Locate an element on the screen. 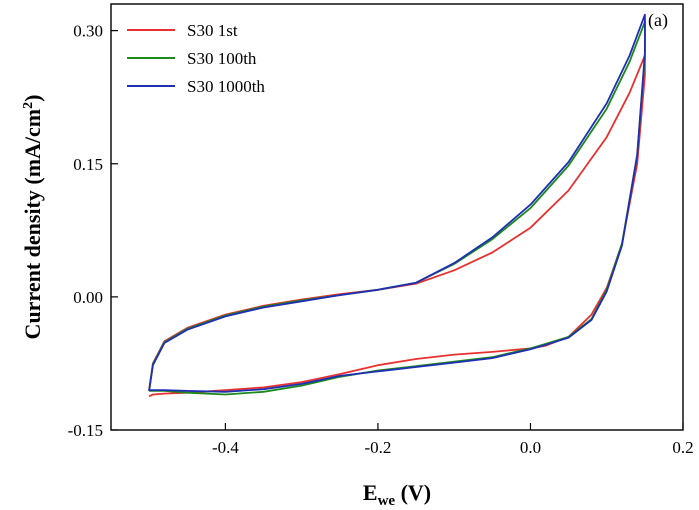 This screenshot has height=510, width=699. legend-label: S30 1000th is located at coordinates (226, 86).